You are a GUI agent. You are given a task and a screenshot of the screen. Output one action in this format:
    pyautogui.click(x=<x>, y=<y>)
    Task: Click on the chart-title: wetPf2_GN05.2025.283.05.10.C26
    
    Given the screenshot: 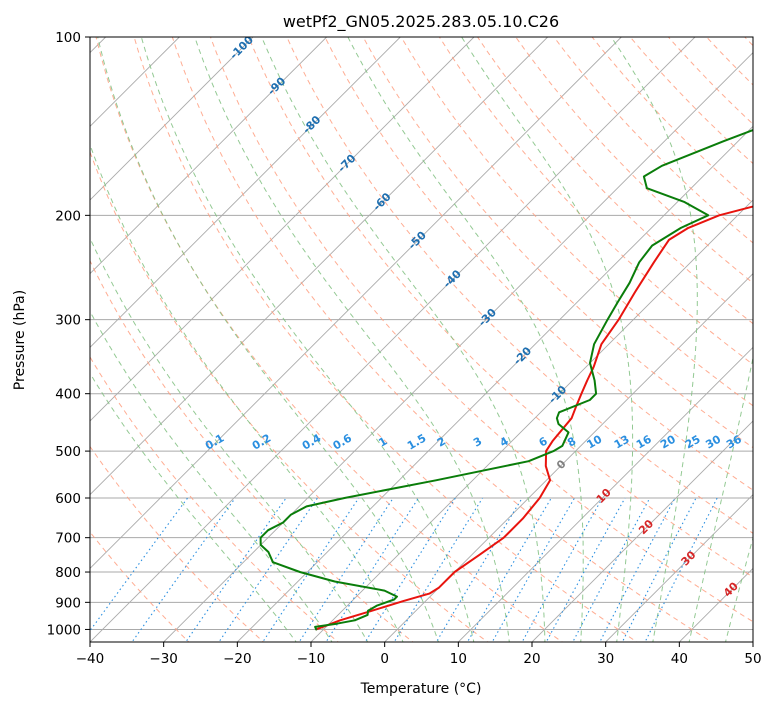 What is the action you would take?
    pyautogui.click(x=421, y=22)
    